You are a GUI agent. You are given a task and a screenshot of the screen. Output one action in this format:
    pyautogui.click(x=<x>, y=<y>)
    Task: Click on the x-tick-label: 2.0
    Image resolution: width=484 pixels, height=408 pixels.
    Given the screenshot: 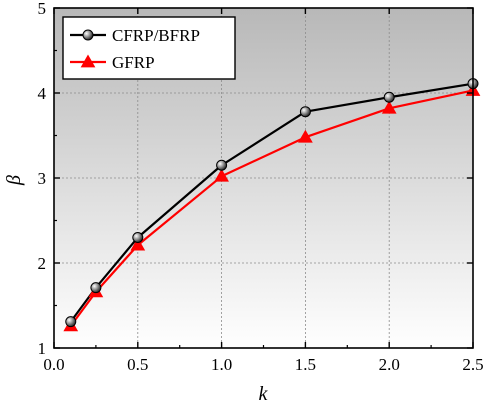 What is the action you would take?
    pyautogui.click(x=389, y=364)
    